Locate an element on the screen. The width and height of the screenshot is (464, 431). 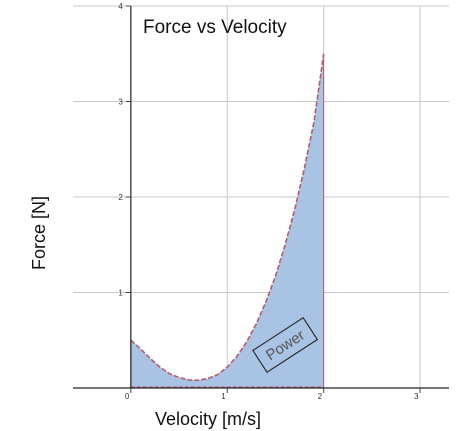
x-tick-label: 2 is located at coordinates (320, 396).